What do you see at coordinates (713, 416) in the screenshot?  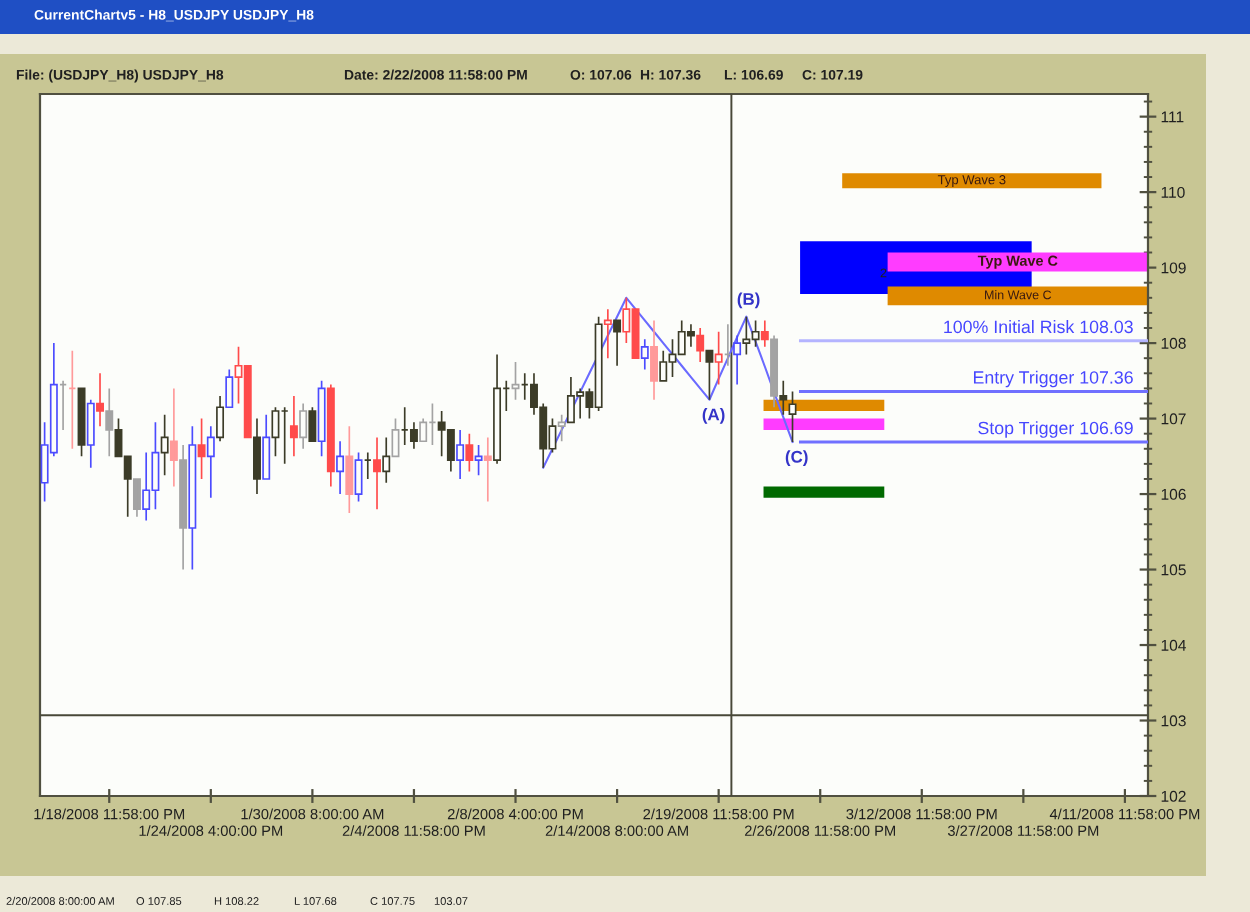 I see `annotation: (A)` at bounding box center [713, 416].